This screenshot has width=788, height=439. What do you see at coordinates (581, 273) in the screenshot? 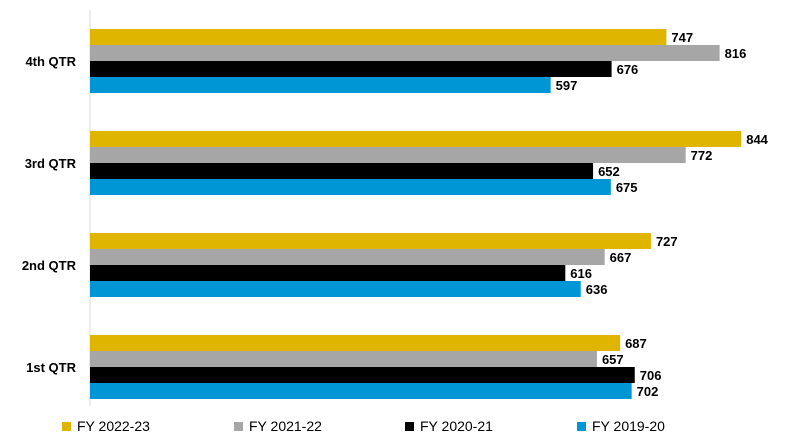
I see `data-label: 616` at bounding box center [581, 273].